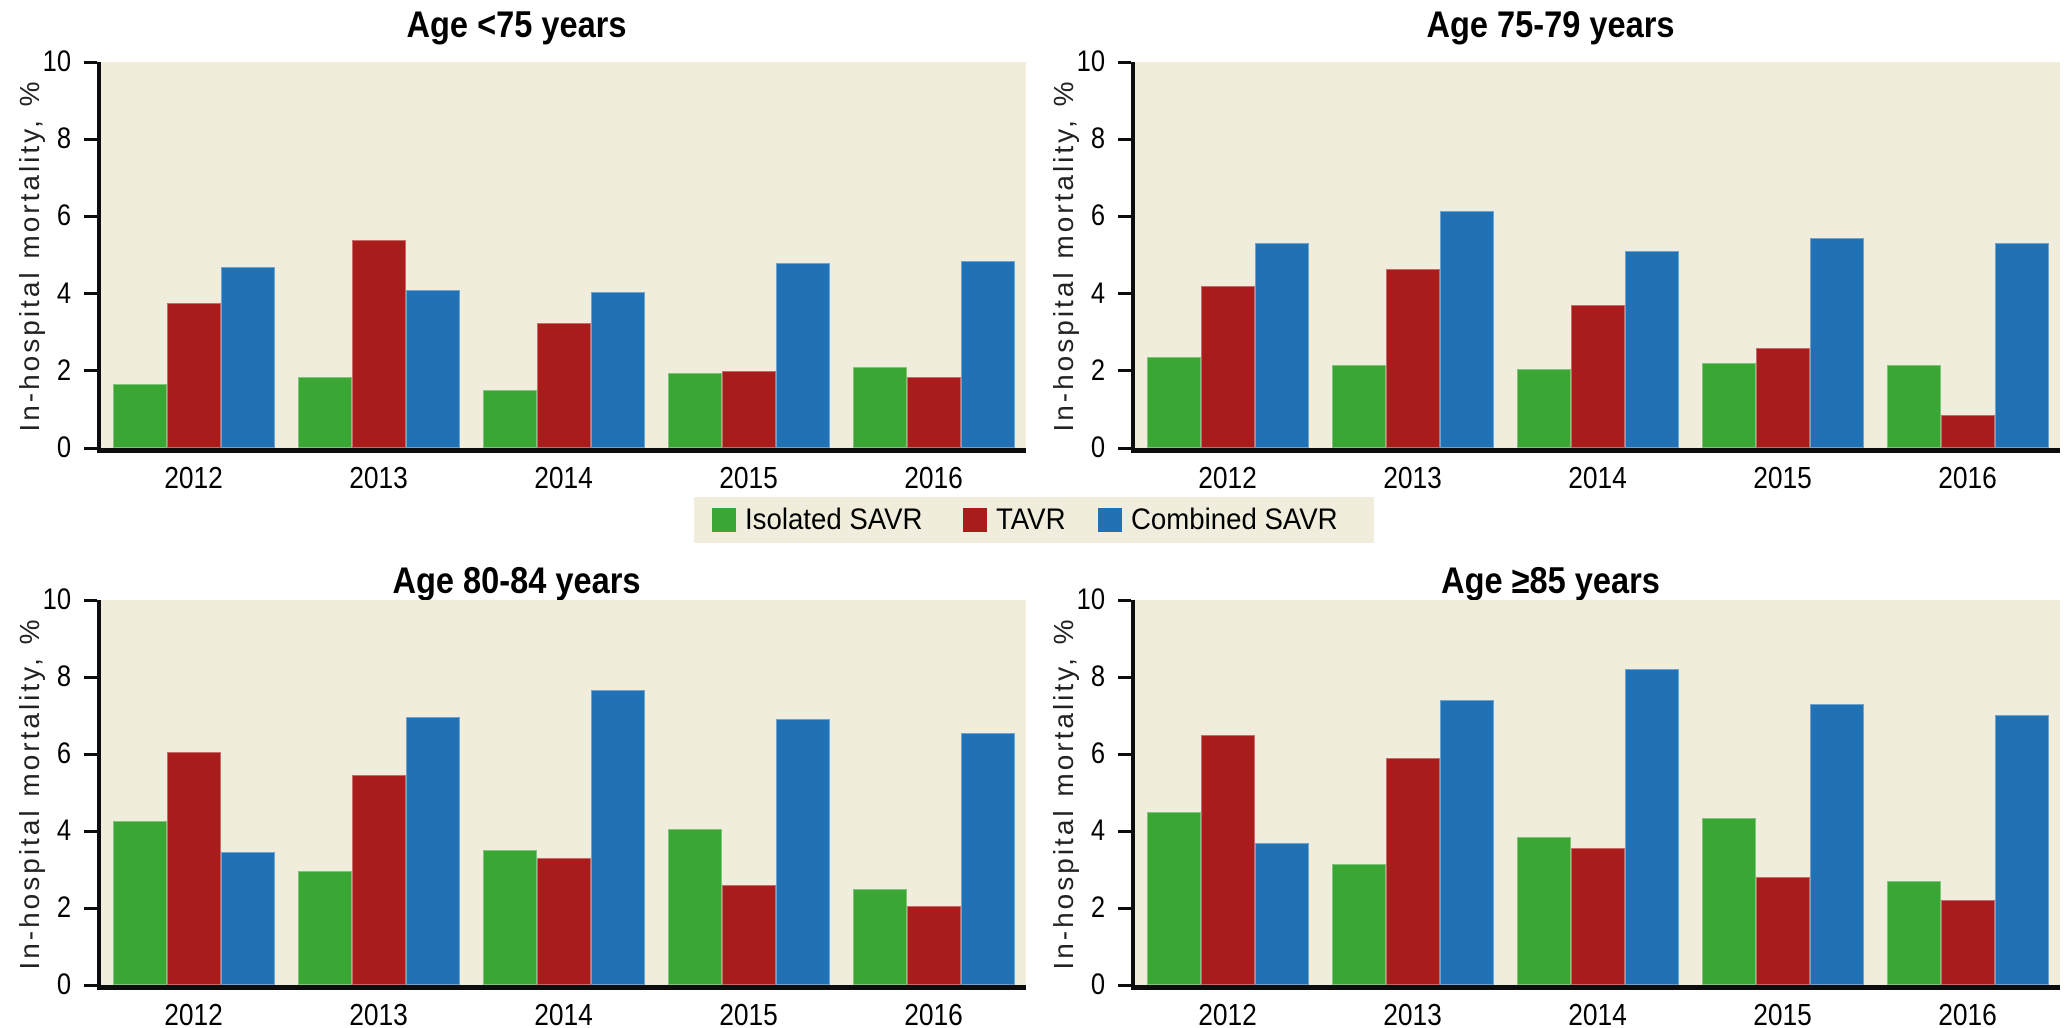 This screenshot has width=2067, height=1028. What do you see at coordinates (1031, 519) in the screenshot?
I see `legend-label: TAVR` at bounding box center [1031, 519].